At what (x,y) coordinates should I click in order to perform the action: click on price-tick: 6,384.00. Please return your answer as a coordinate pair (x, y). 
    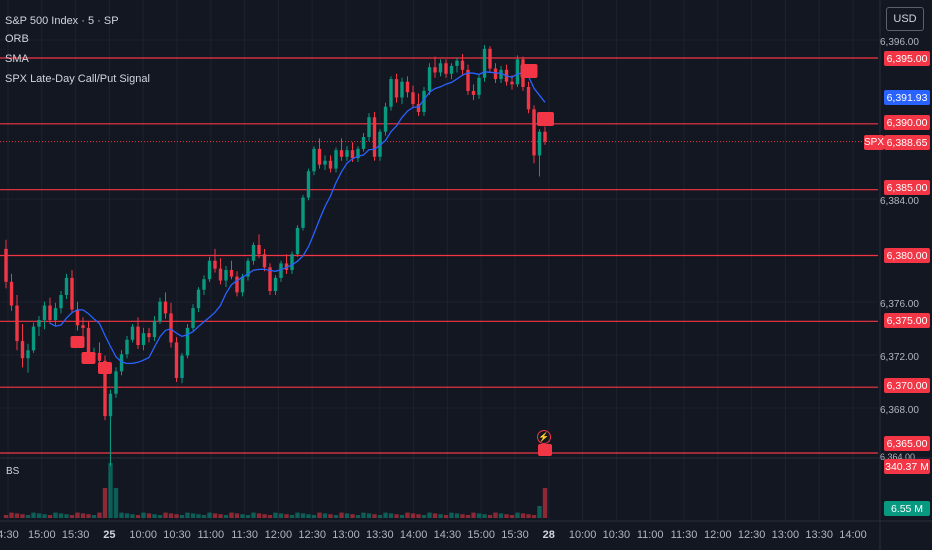
    Looking at the image, I should click on (899, 201).